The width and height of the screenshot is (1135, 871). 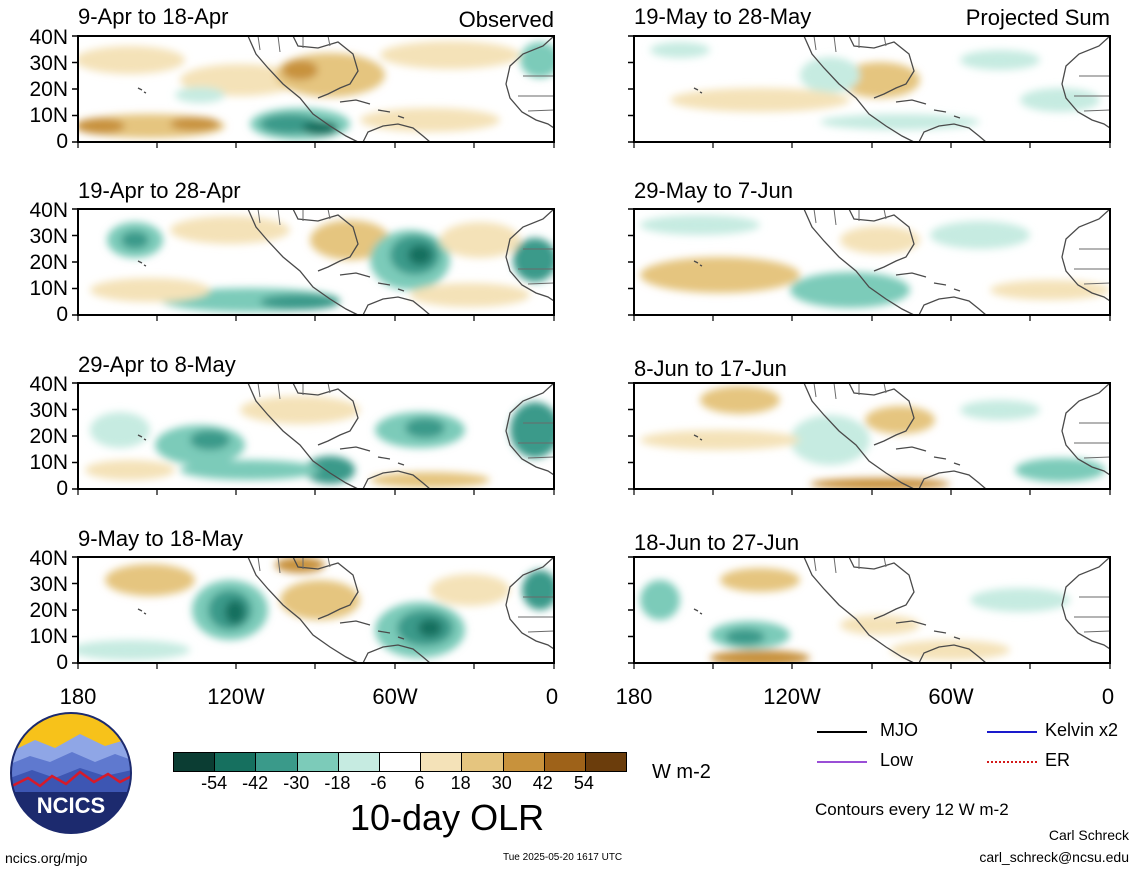 What do you see at coordinates (296, 783) in the screenshot?
I see `colorbar-tick-label: -30` at bounding box center [296, 783].